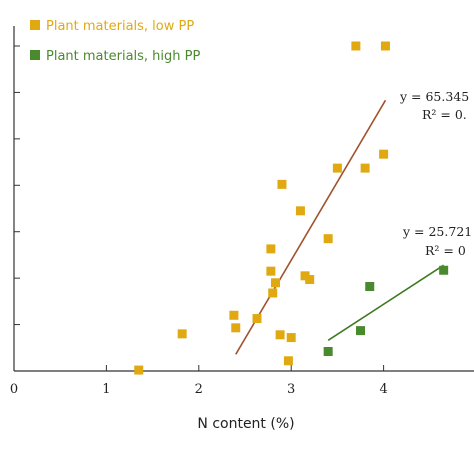  I want to click on x-tick-label: 2, so click(199, 389).